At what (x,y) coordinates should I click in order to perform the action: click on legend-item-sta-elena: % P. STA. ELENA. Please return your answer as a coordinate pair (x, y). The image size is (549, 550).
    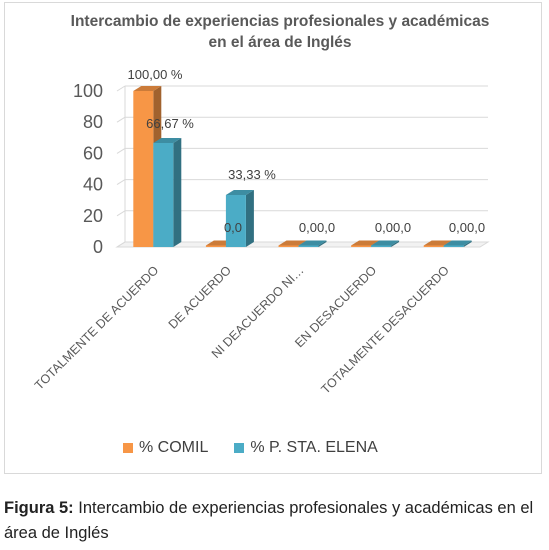
    Looking at the image, I should click on (306, 448).